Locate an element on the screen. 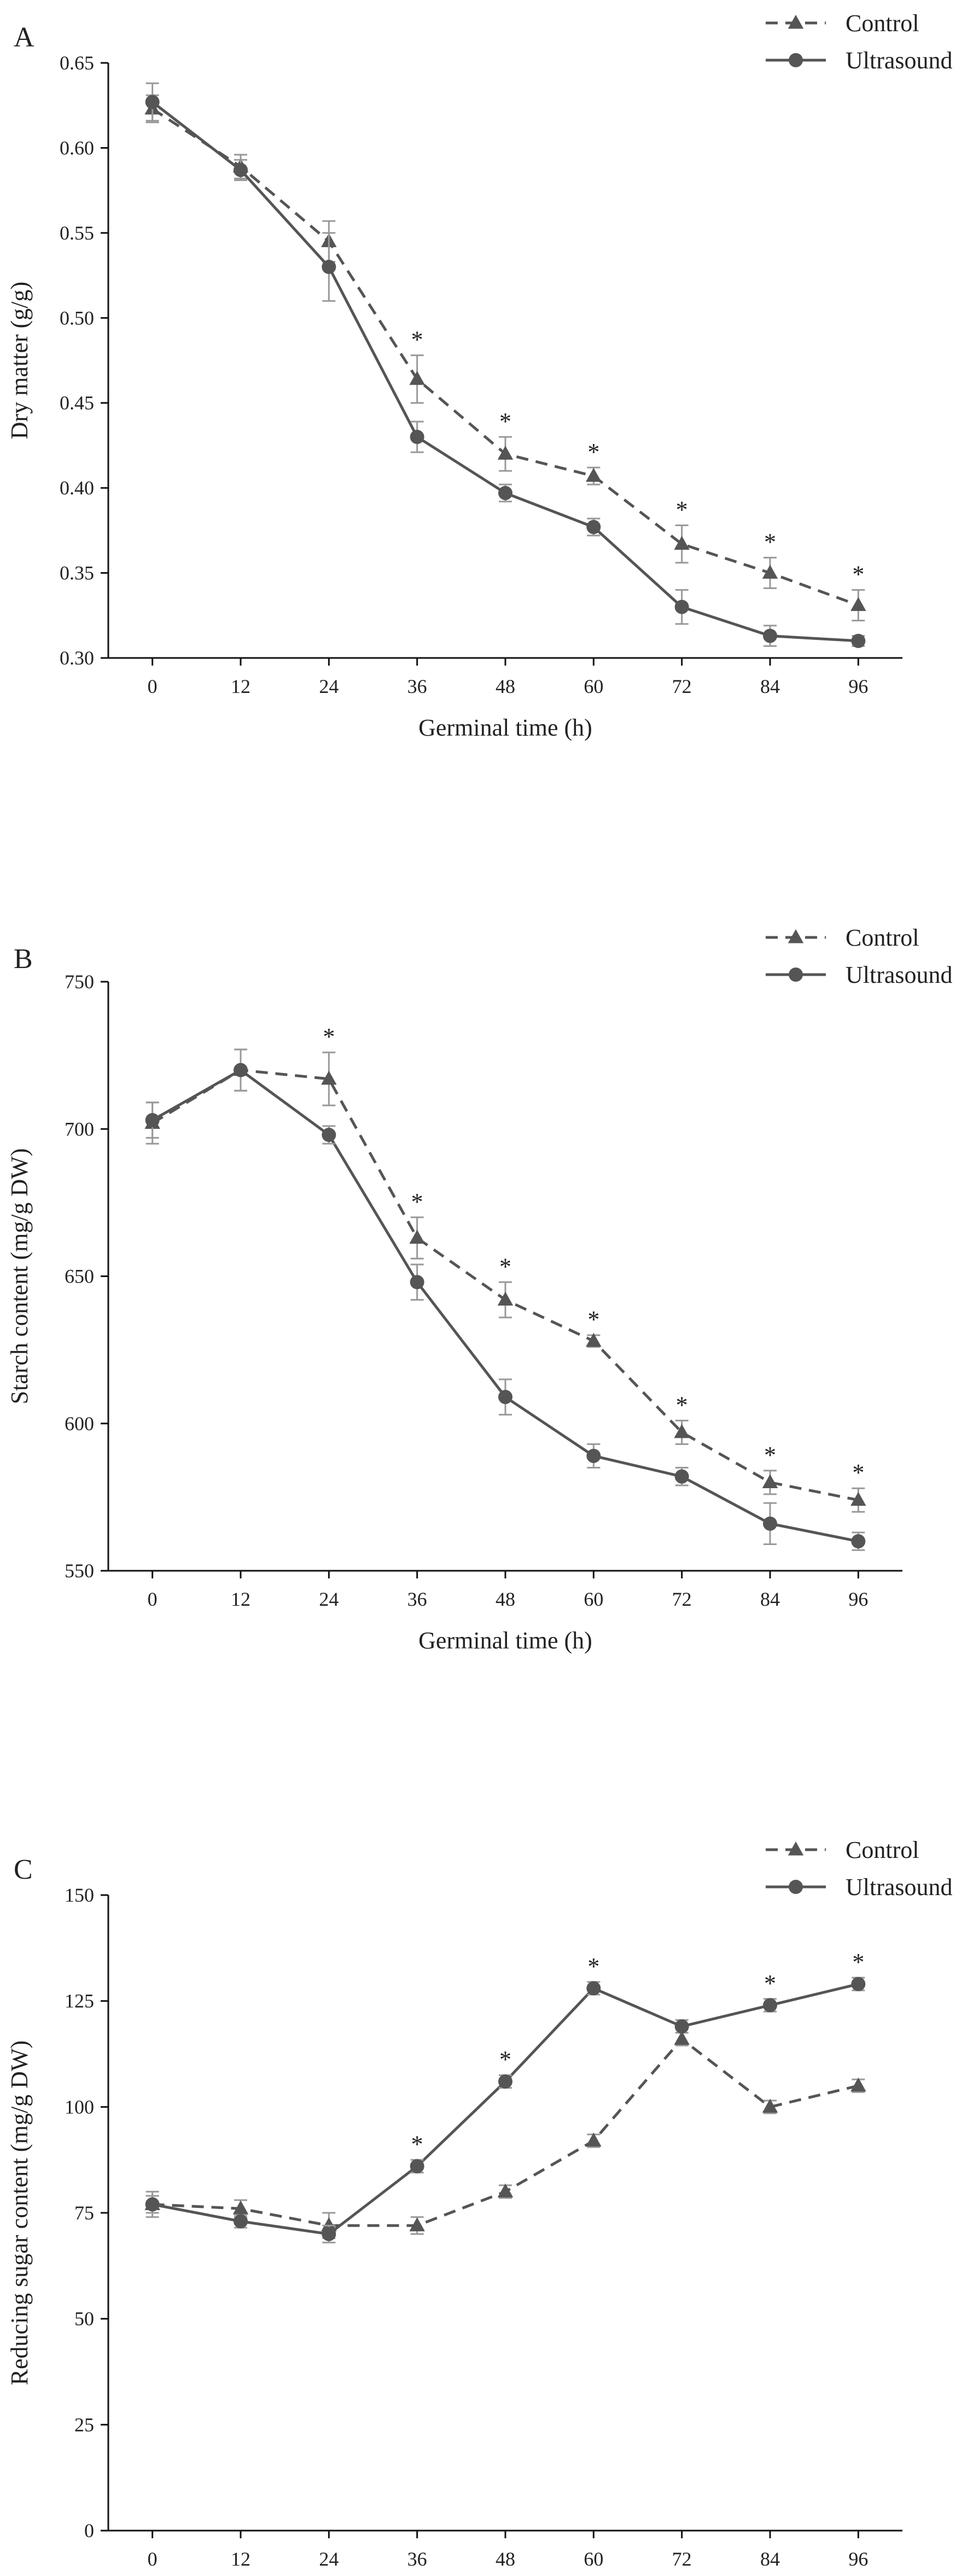 The image size is (979, 2576). y-axis-label: Starch content (mg/g DW) is located at coordinates (19, 1276).